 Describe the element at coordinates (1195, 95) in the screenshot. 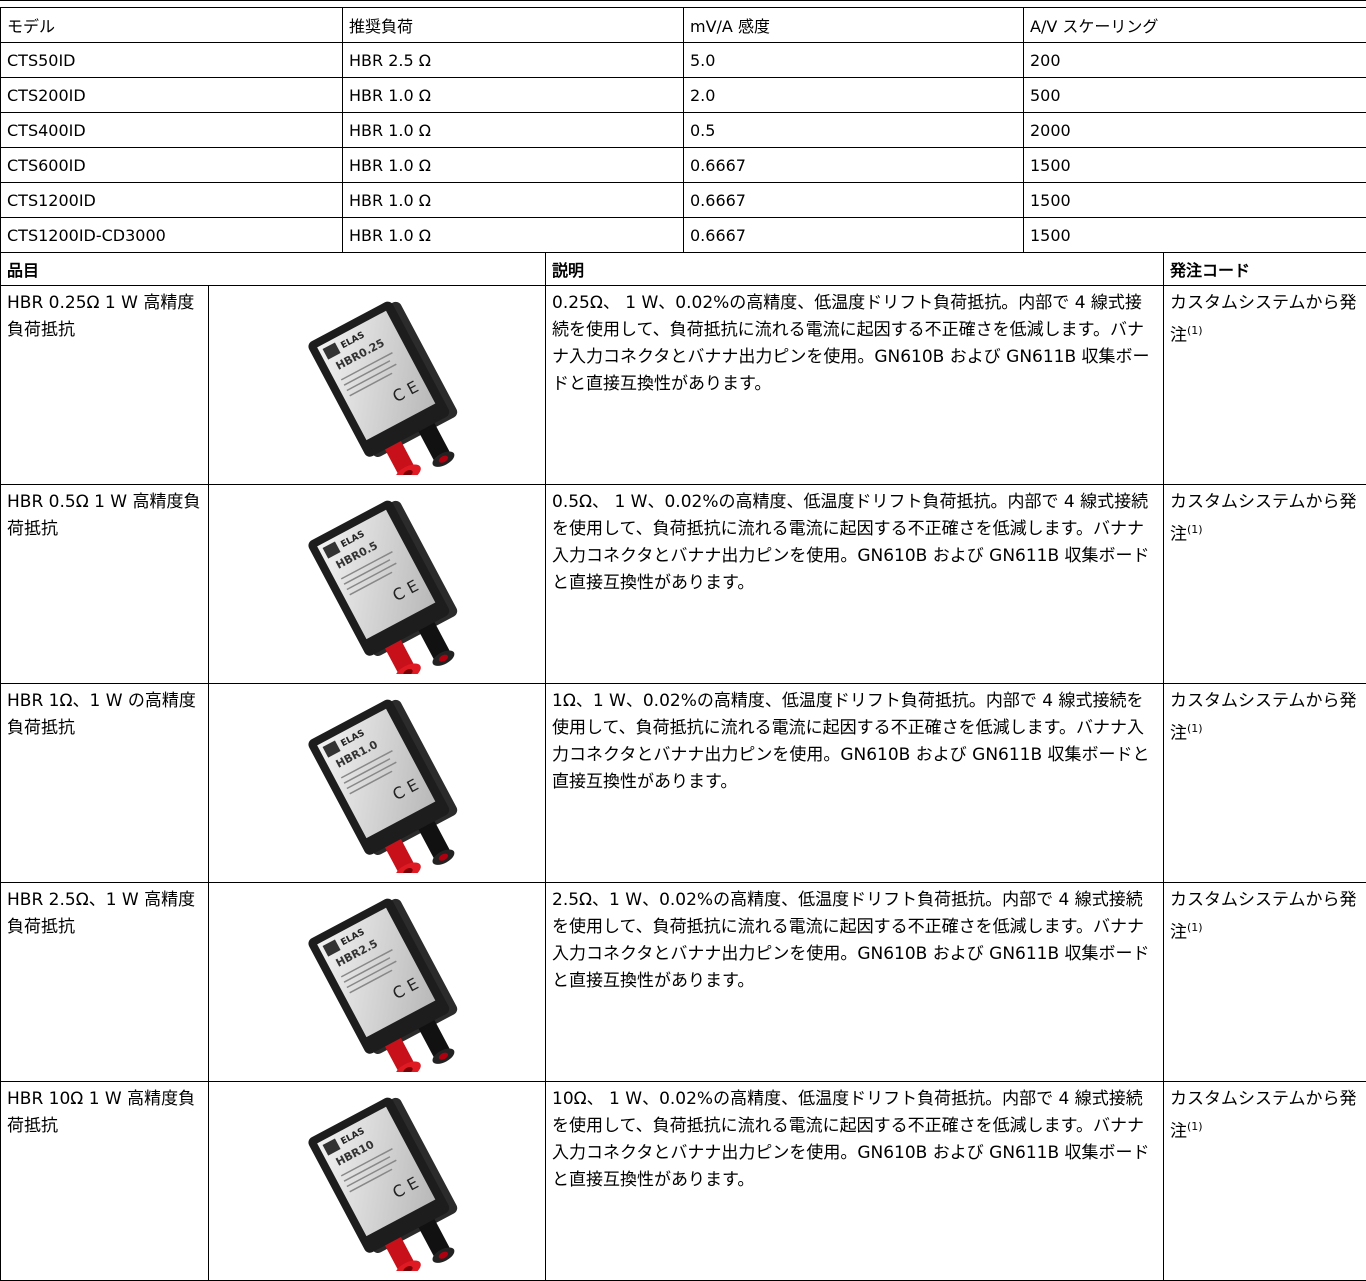

I see `table-cell: 500` at that location.